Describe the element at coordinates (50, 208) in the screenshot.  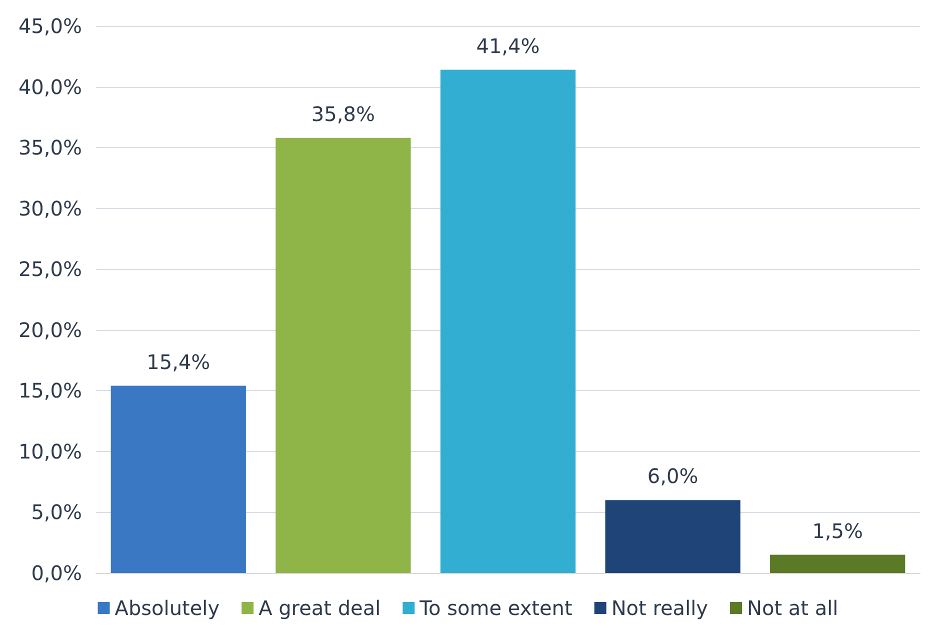
I see `y-tick-label: 30,0%` at that location.